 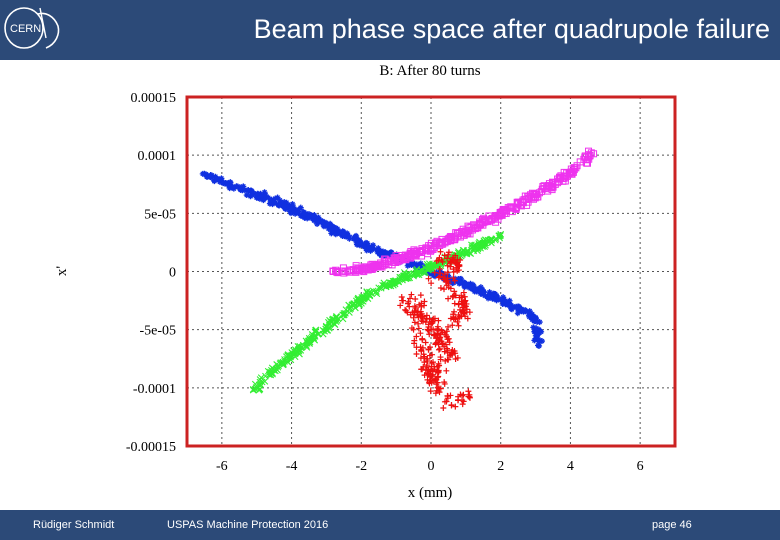 I want to click on cern-logo: CERN, so click(x=32, y=28).